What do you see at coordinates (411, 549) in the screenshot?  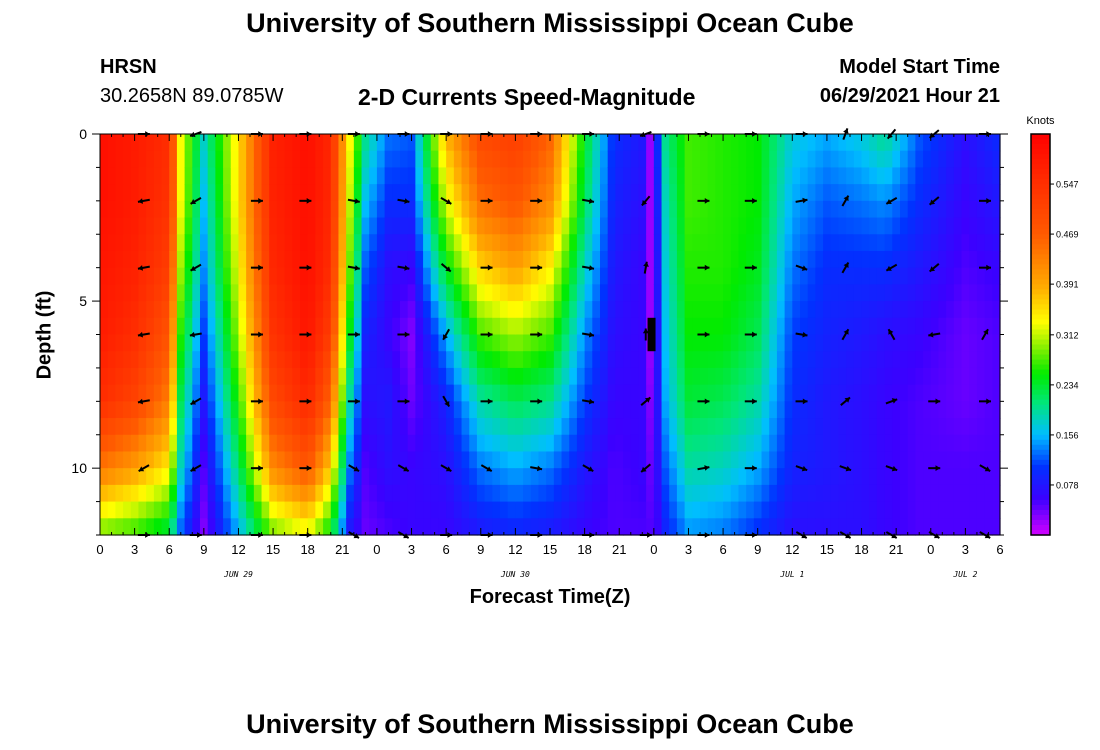 I see `x-tick-label: 3` at bounding box center [411, 549].